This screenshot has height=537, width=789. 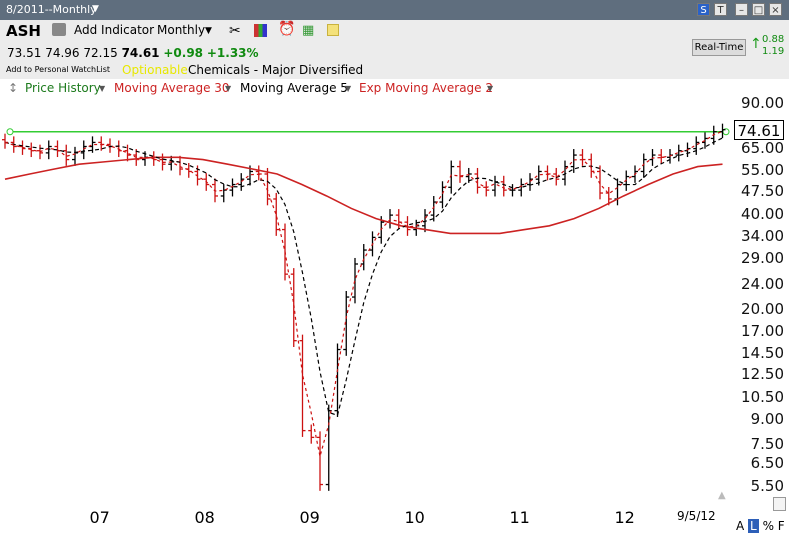 I want to click on legend-ma30-dropdown-icon: ▼, so click(x=228, y=88).